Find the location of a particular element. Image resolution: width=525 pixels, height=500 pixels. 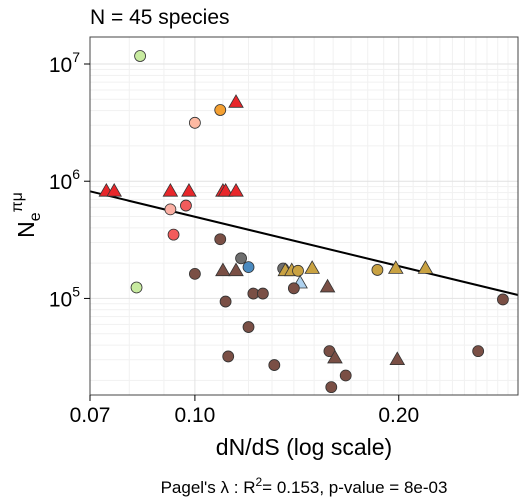

x-tick-label: 0.07 is located at coordinates (90, 415).